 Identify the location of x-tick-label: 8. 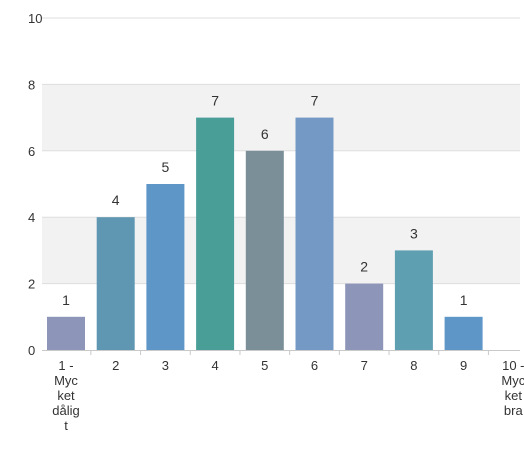
(413, 365).